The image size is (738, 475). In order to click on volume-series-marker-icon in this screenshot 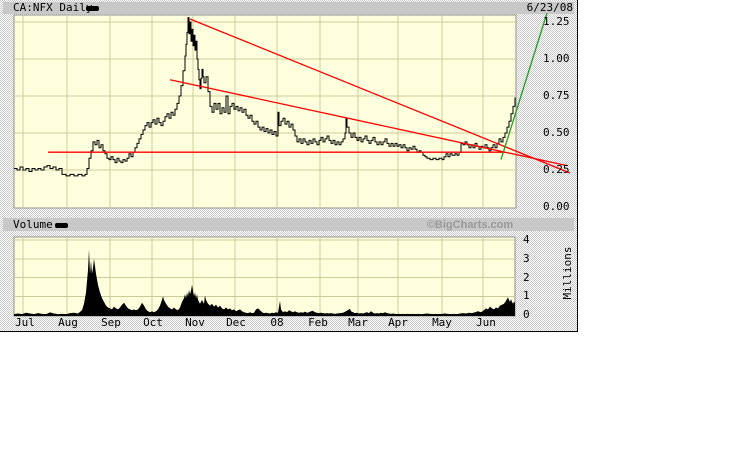, I will do `click(61, 225)`.